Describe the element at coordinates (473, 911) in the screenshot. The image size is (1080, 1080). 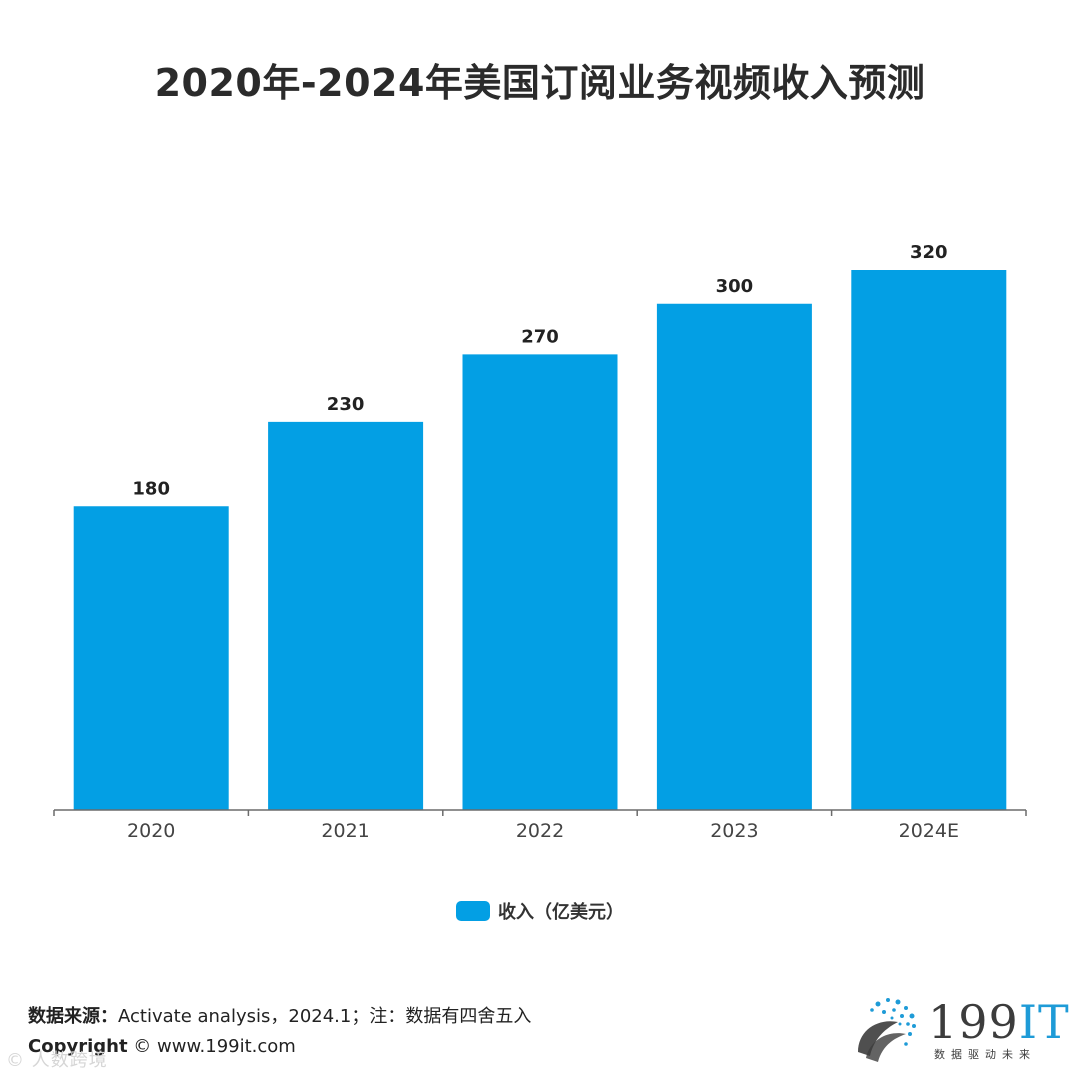
I see `legend-swatch` at that location.